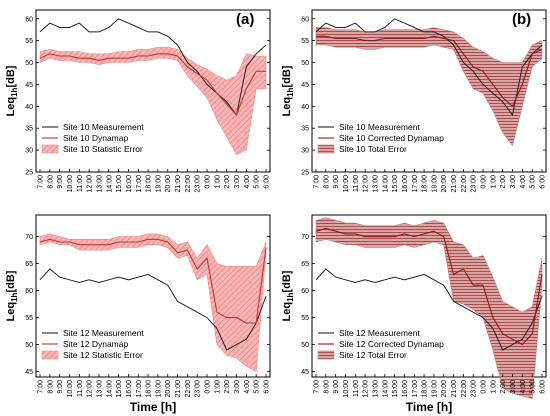  Describe the element at coordinates (245, 19) in the screenshot. I see `panel-letter: (a)` at that location.